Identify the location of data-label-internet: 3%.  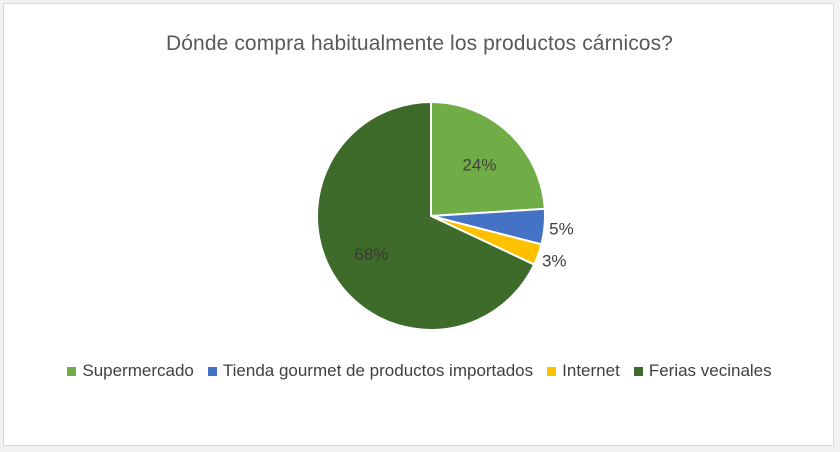
(554, 260).